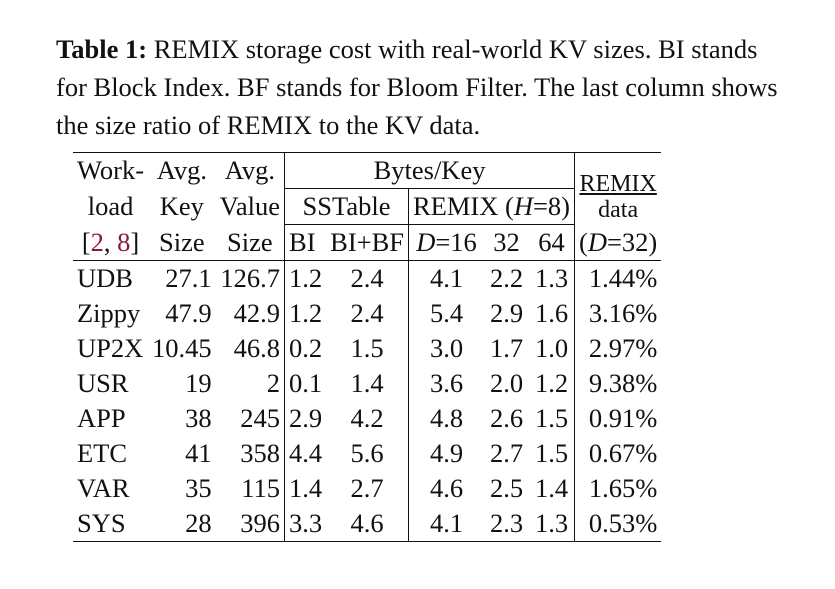 The height and width of the screenshot is (589, 835). I want to click on cell-key: 28, so click(182, 524).